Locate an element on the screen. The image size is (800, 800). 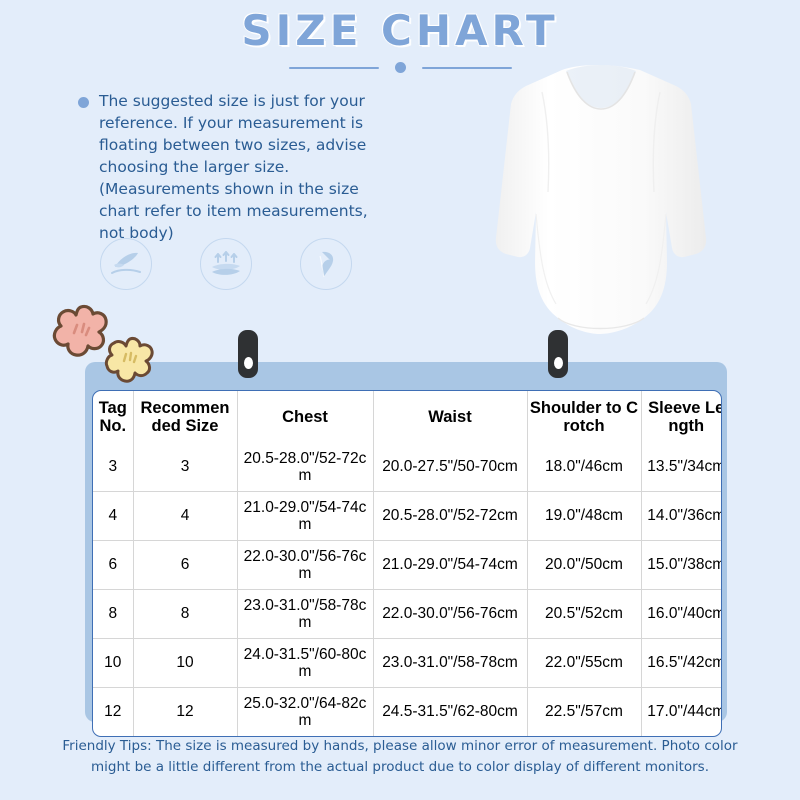
cell-sleeve-length: 14.0"/36cm is located at coordinates (680, 516).